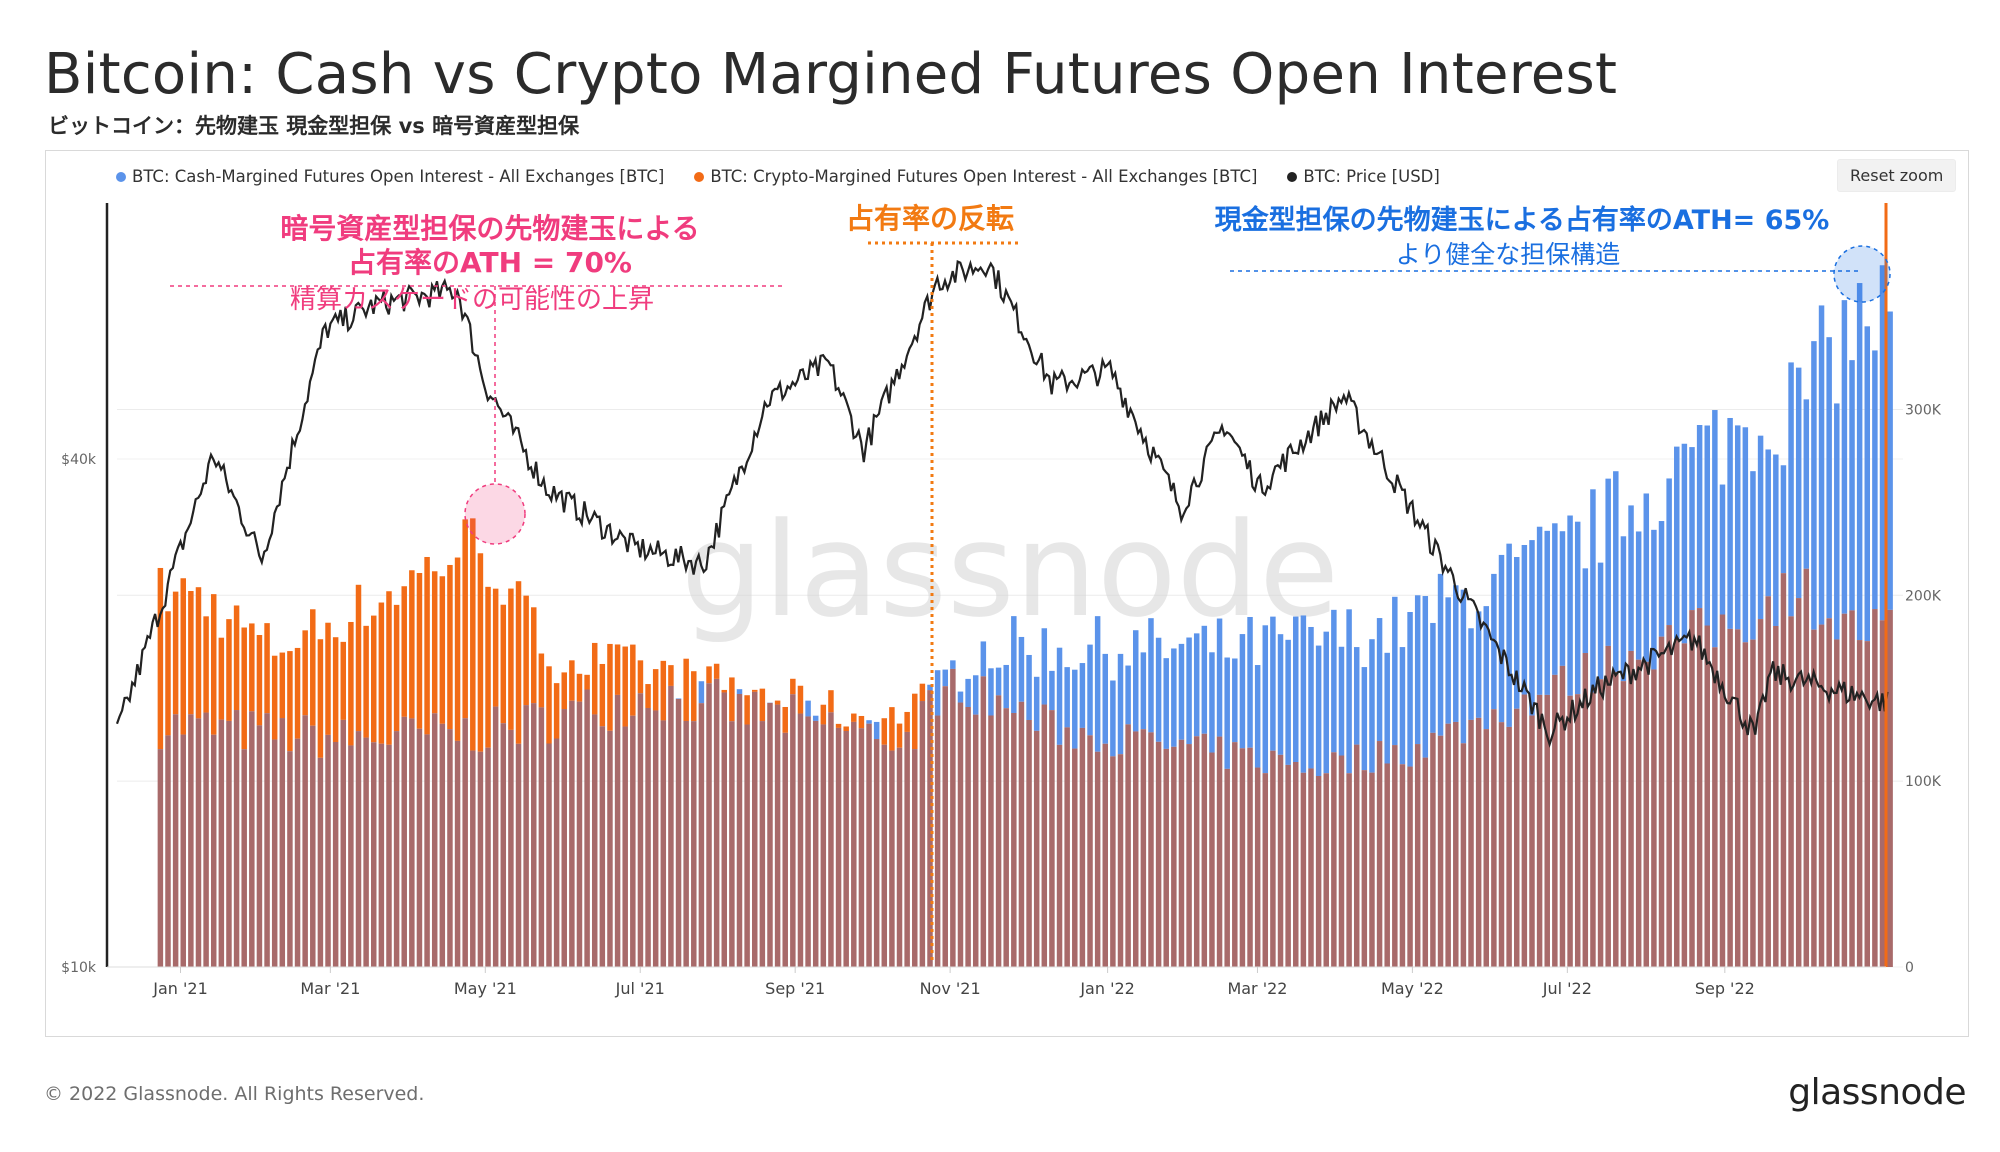 This screenshot has width=2000, height=1152. What do you see at coordinates (330, 988) in the screenshot?
I see `x-tick-label: Mar '21` at bounding box center [330, 988].